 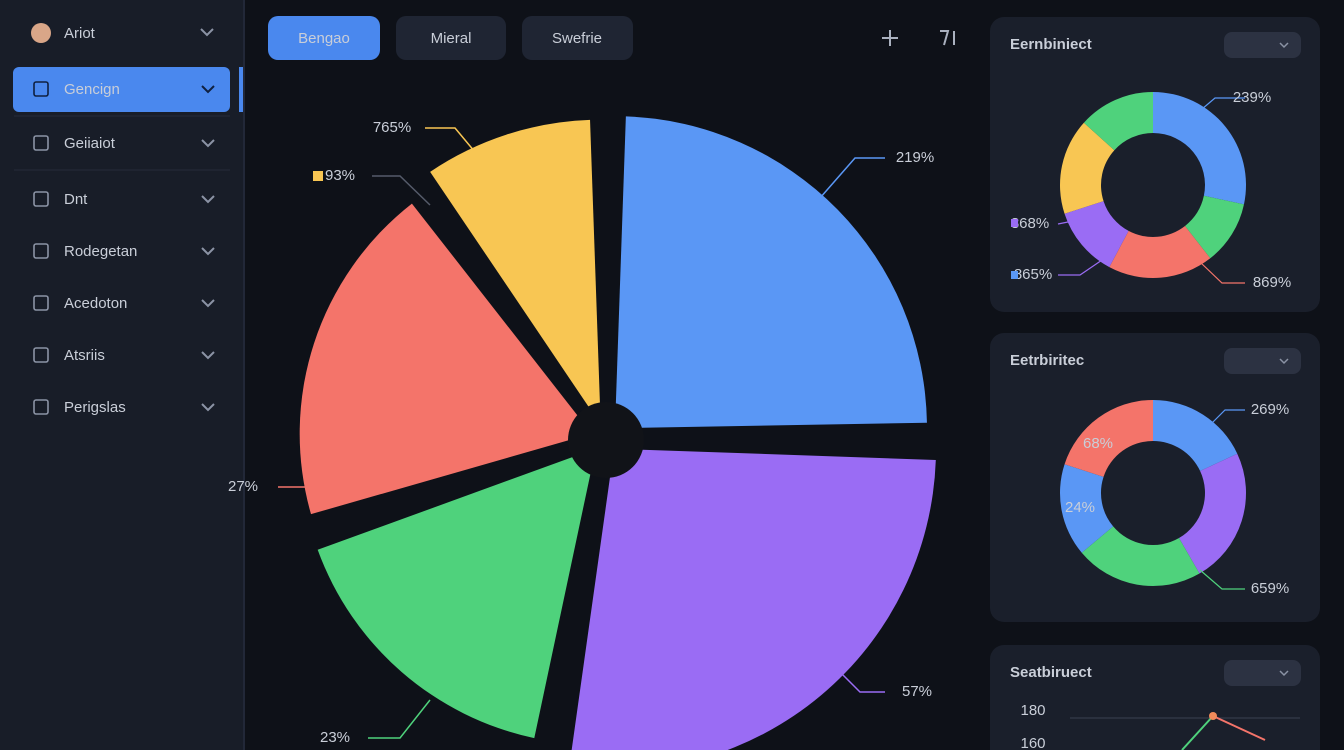 What do you see at coordinates (121, 89) in the screenshot?
I see `active-item` at bounding box center [121, 89].